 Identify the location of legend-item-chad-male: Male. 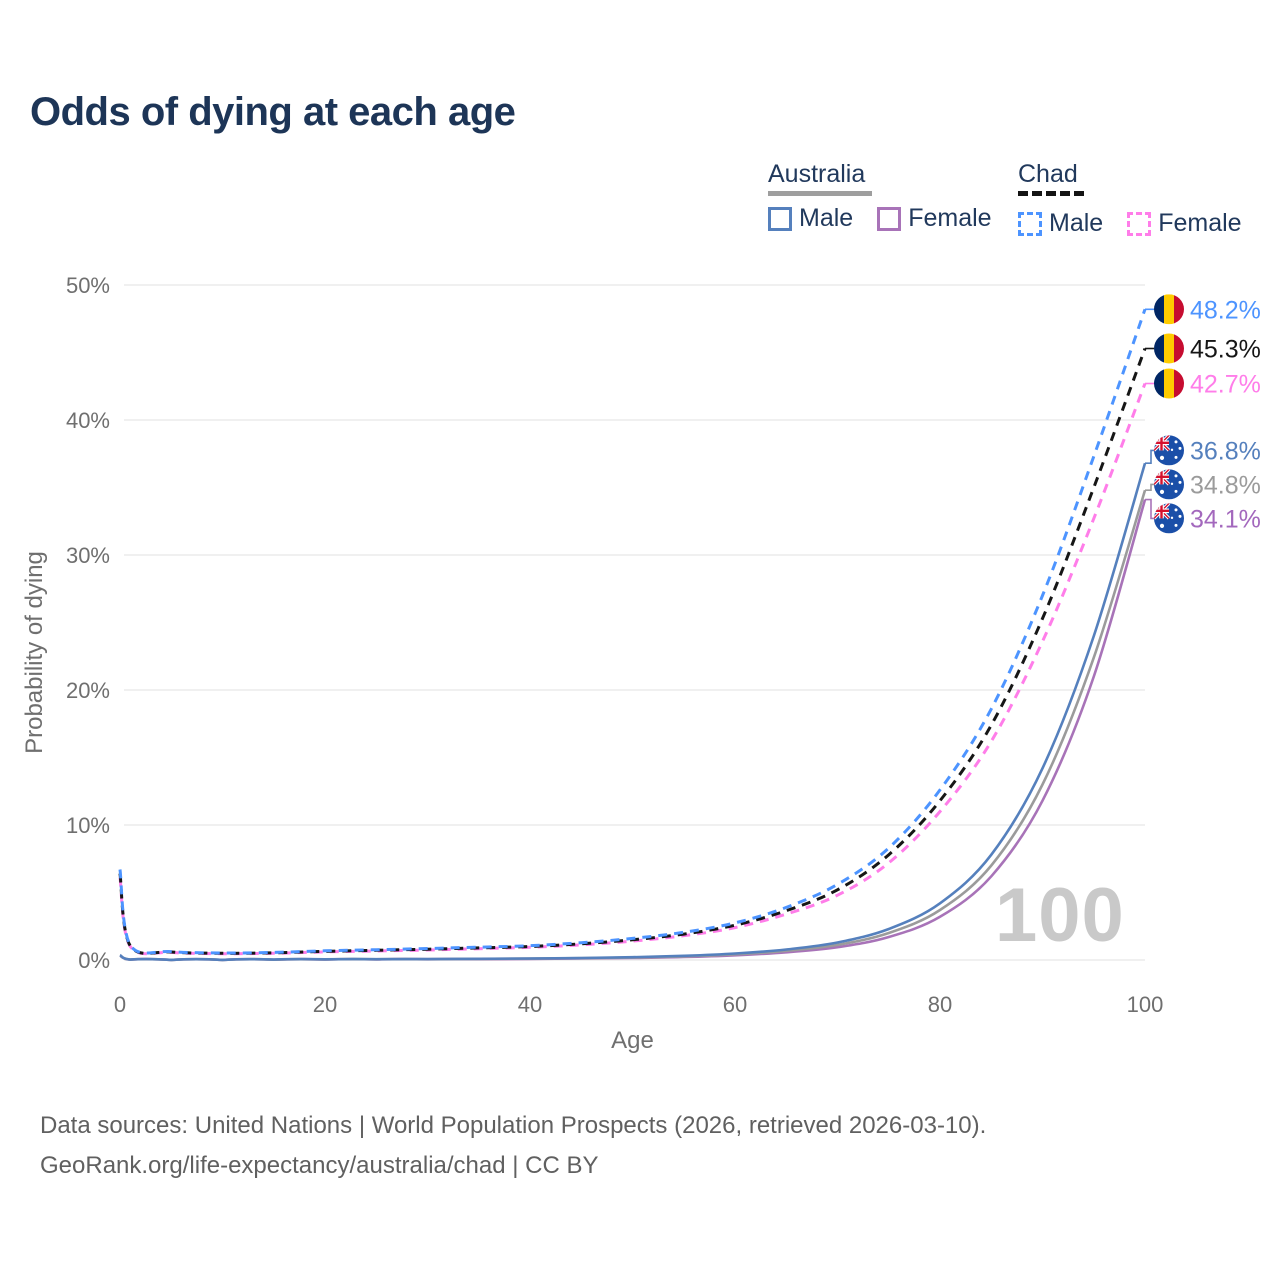
(1060, 223).